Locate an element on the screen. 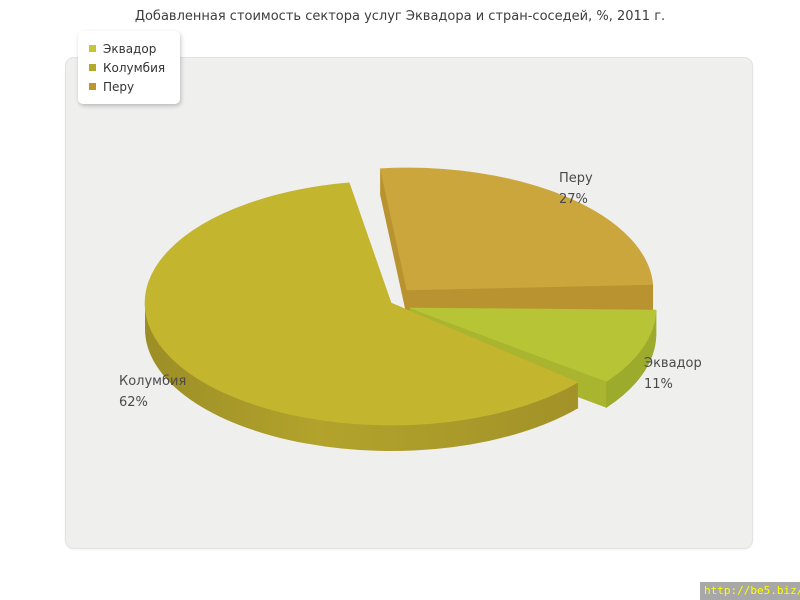 The width and height of the screenshot is (800, 600). legend-item-colombia: Колумбия is located at coordinates (127, 67).